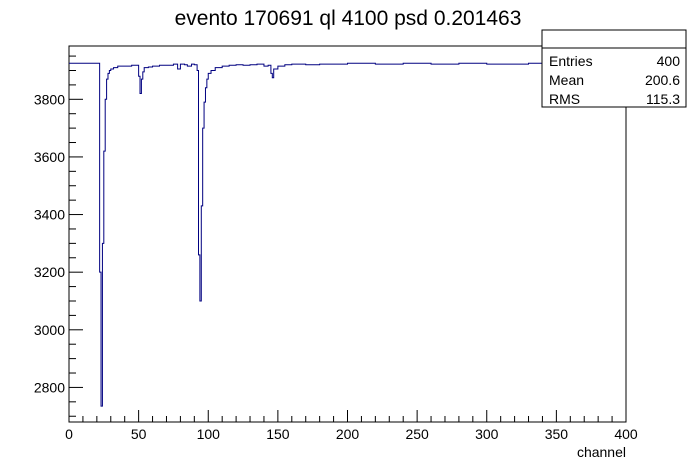 This screenshot has width=696, height=472. What do you see at coordinates (662, 80) in the screenshot?
I see `stats-value-mean: 200.6` at bounding box center [662, 80].